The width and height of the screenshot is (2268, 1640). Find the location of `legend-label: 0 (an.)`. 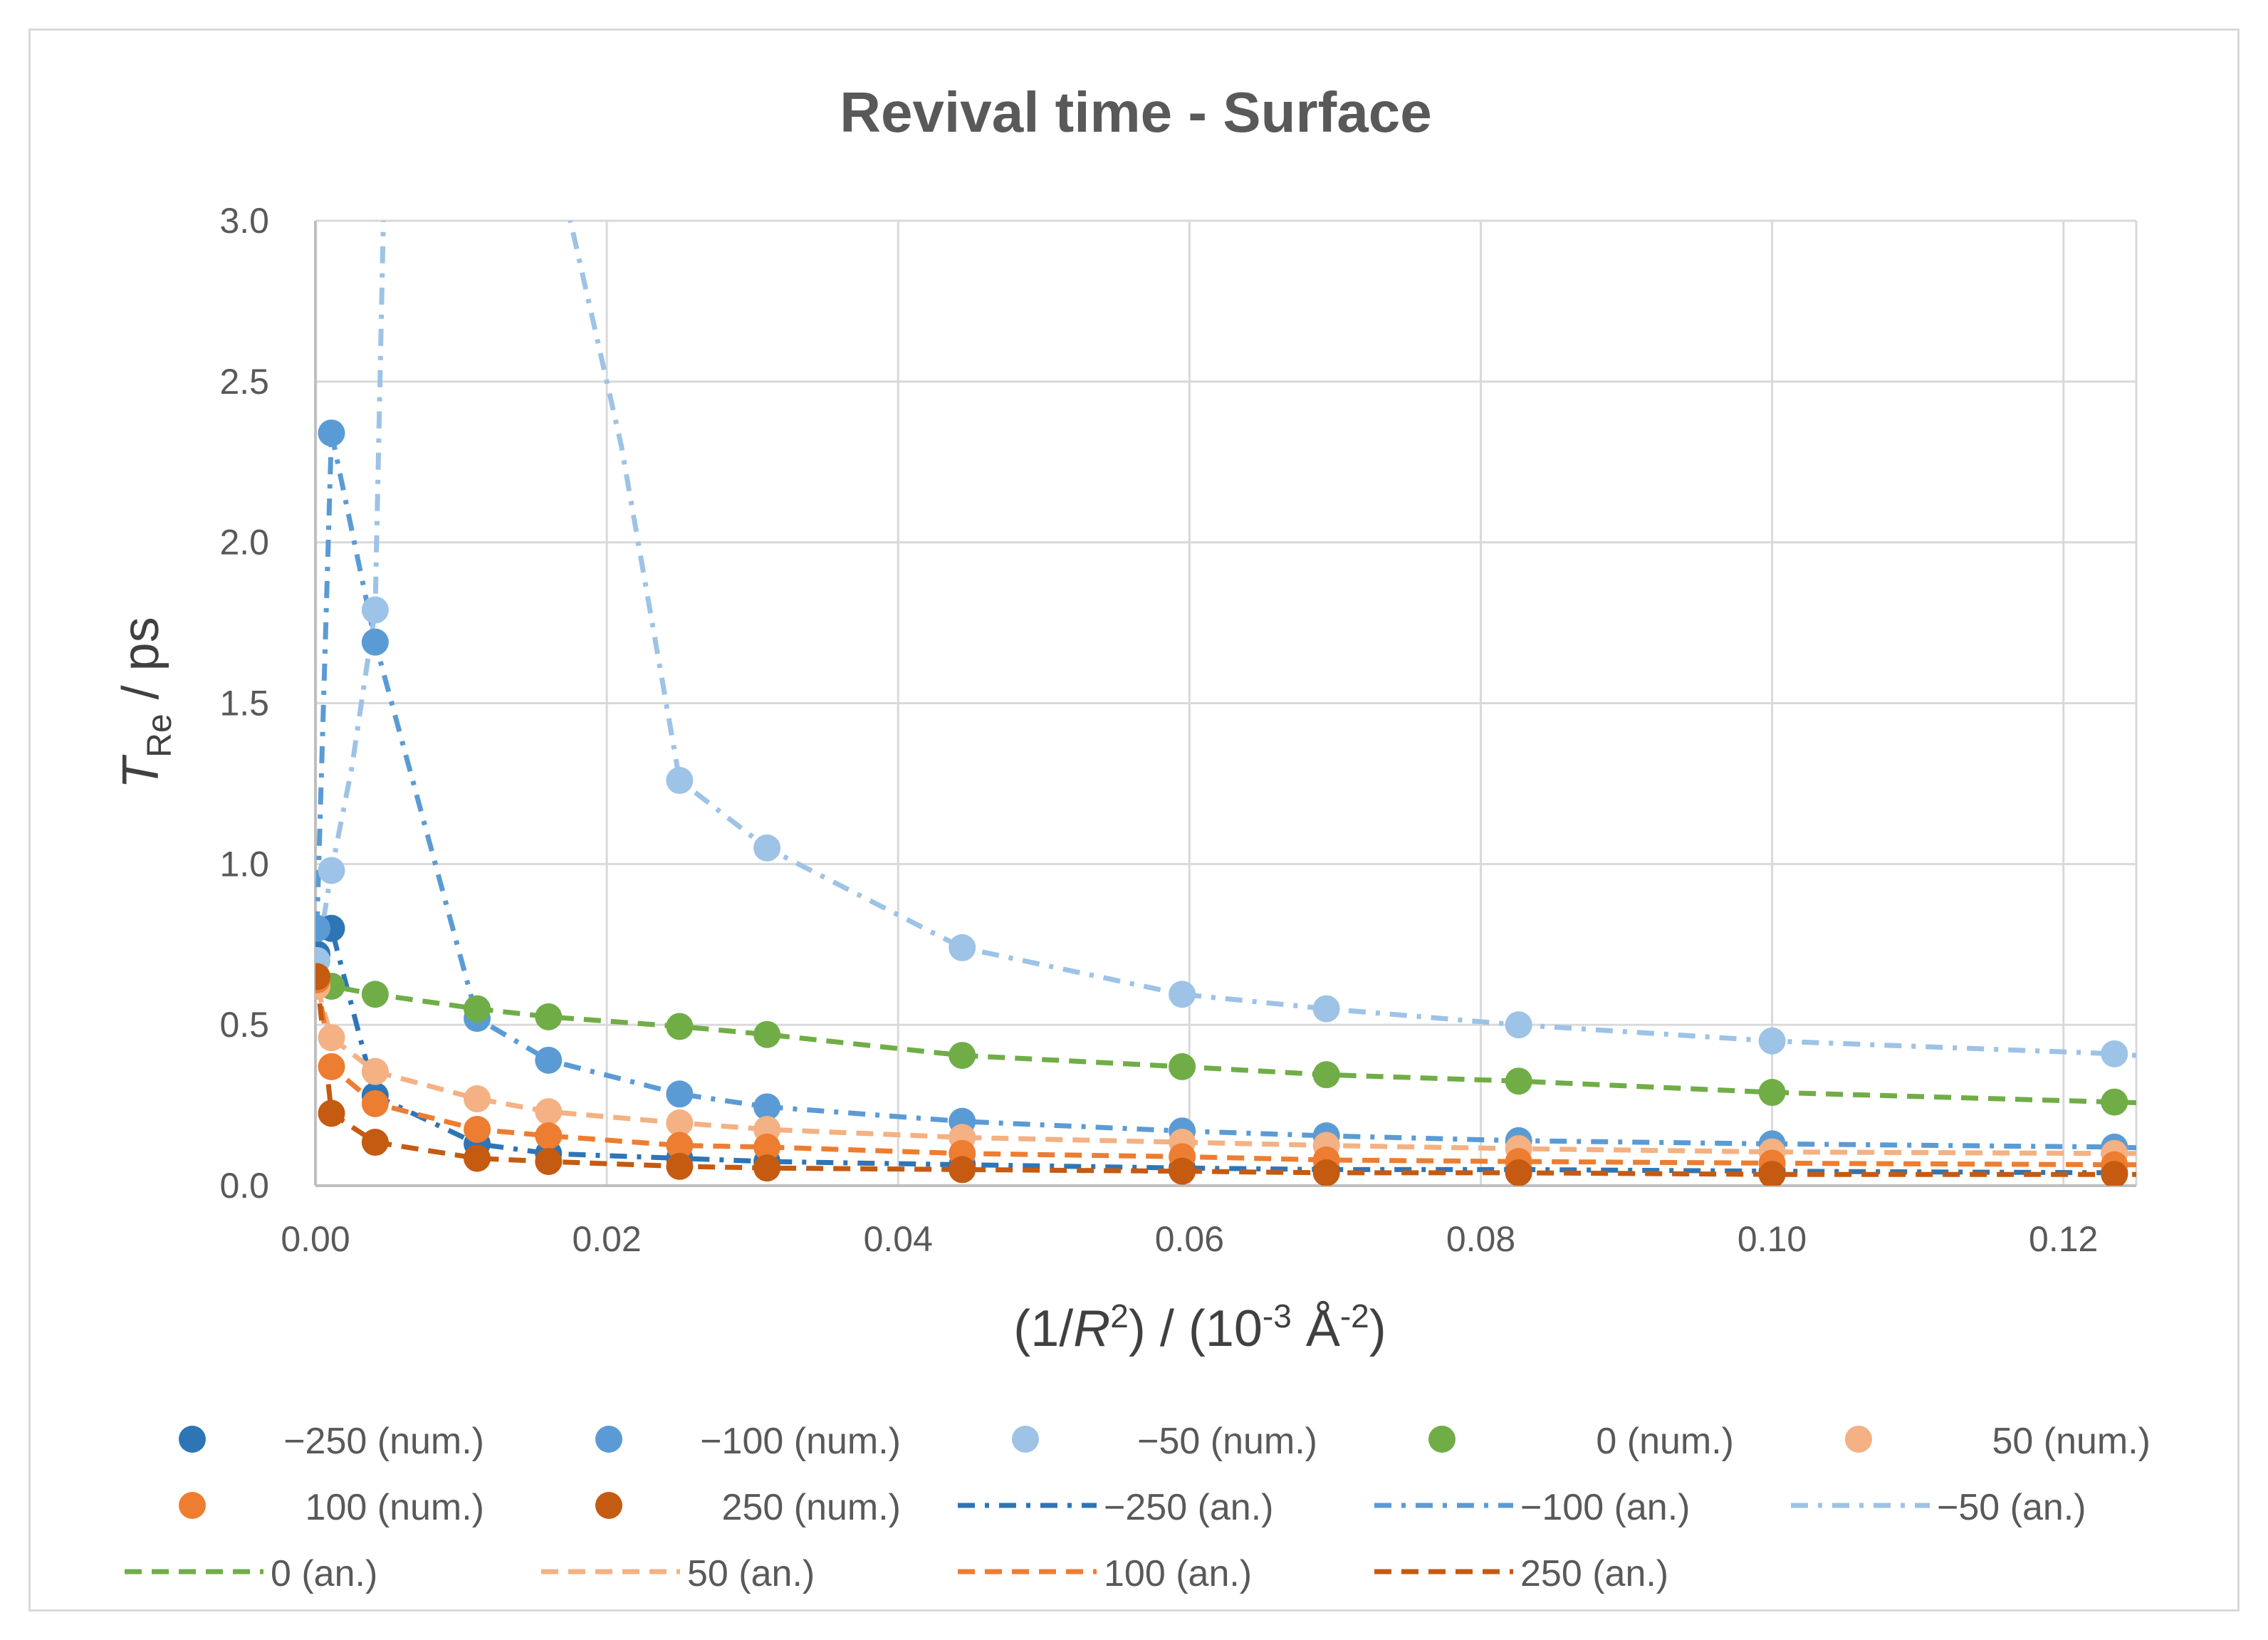

legend-label: 0 (an.) is located at coordinates (324, 1573).